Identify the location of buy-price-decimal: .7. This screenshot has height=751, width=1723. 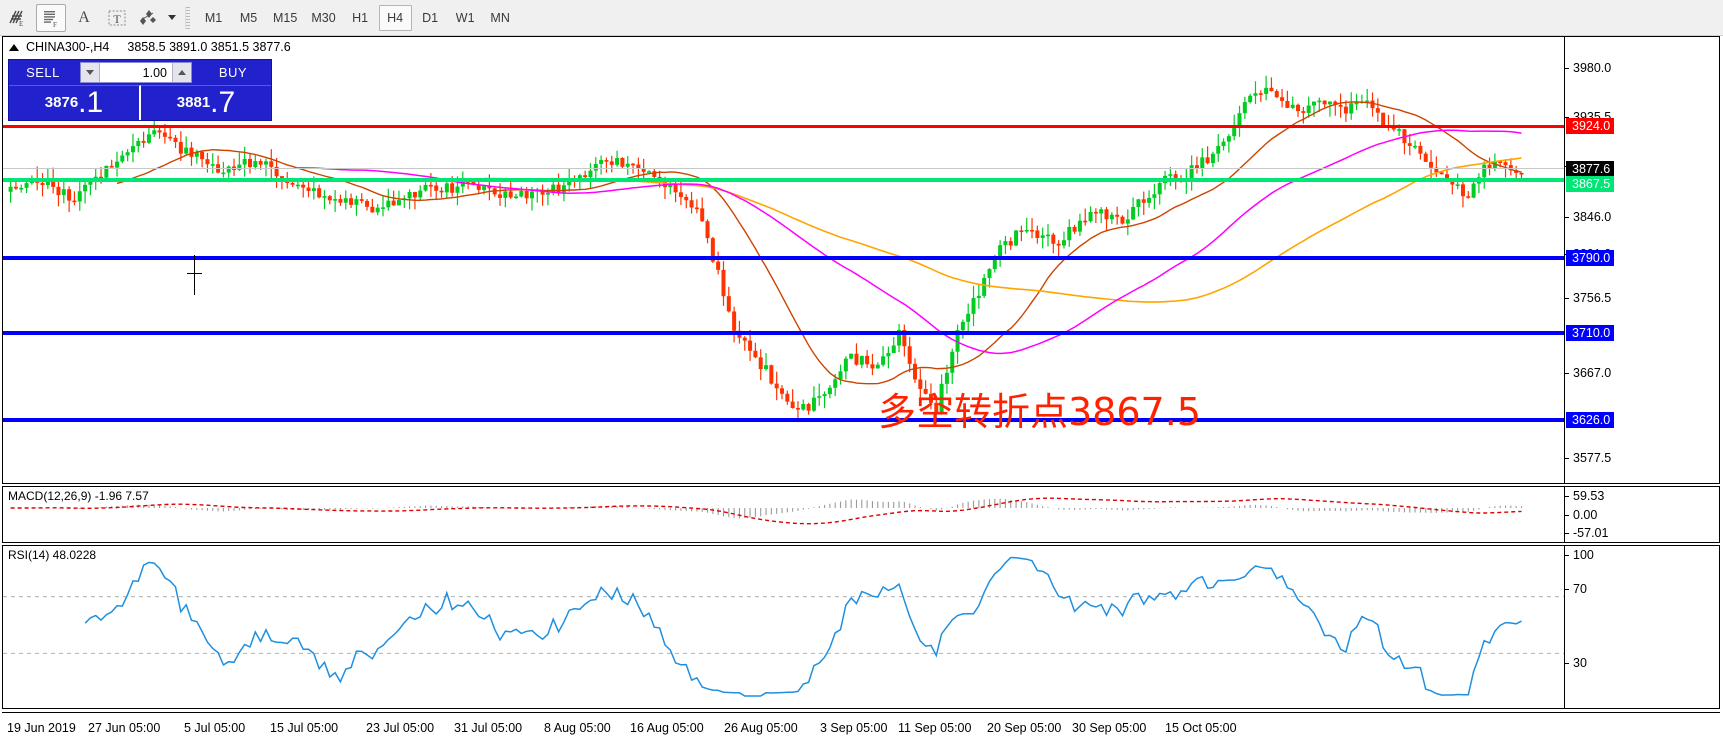
(223, 102).